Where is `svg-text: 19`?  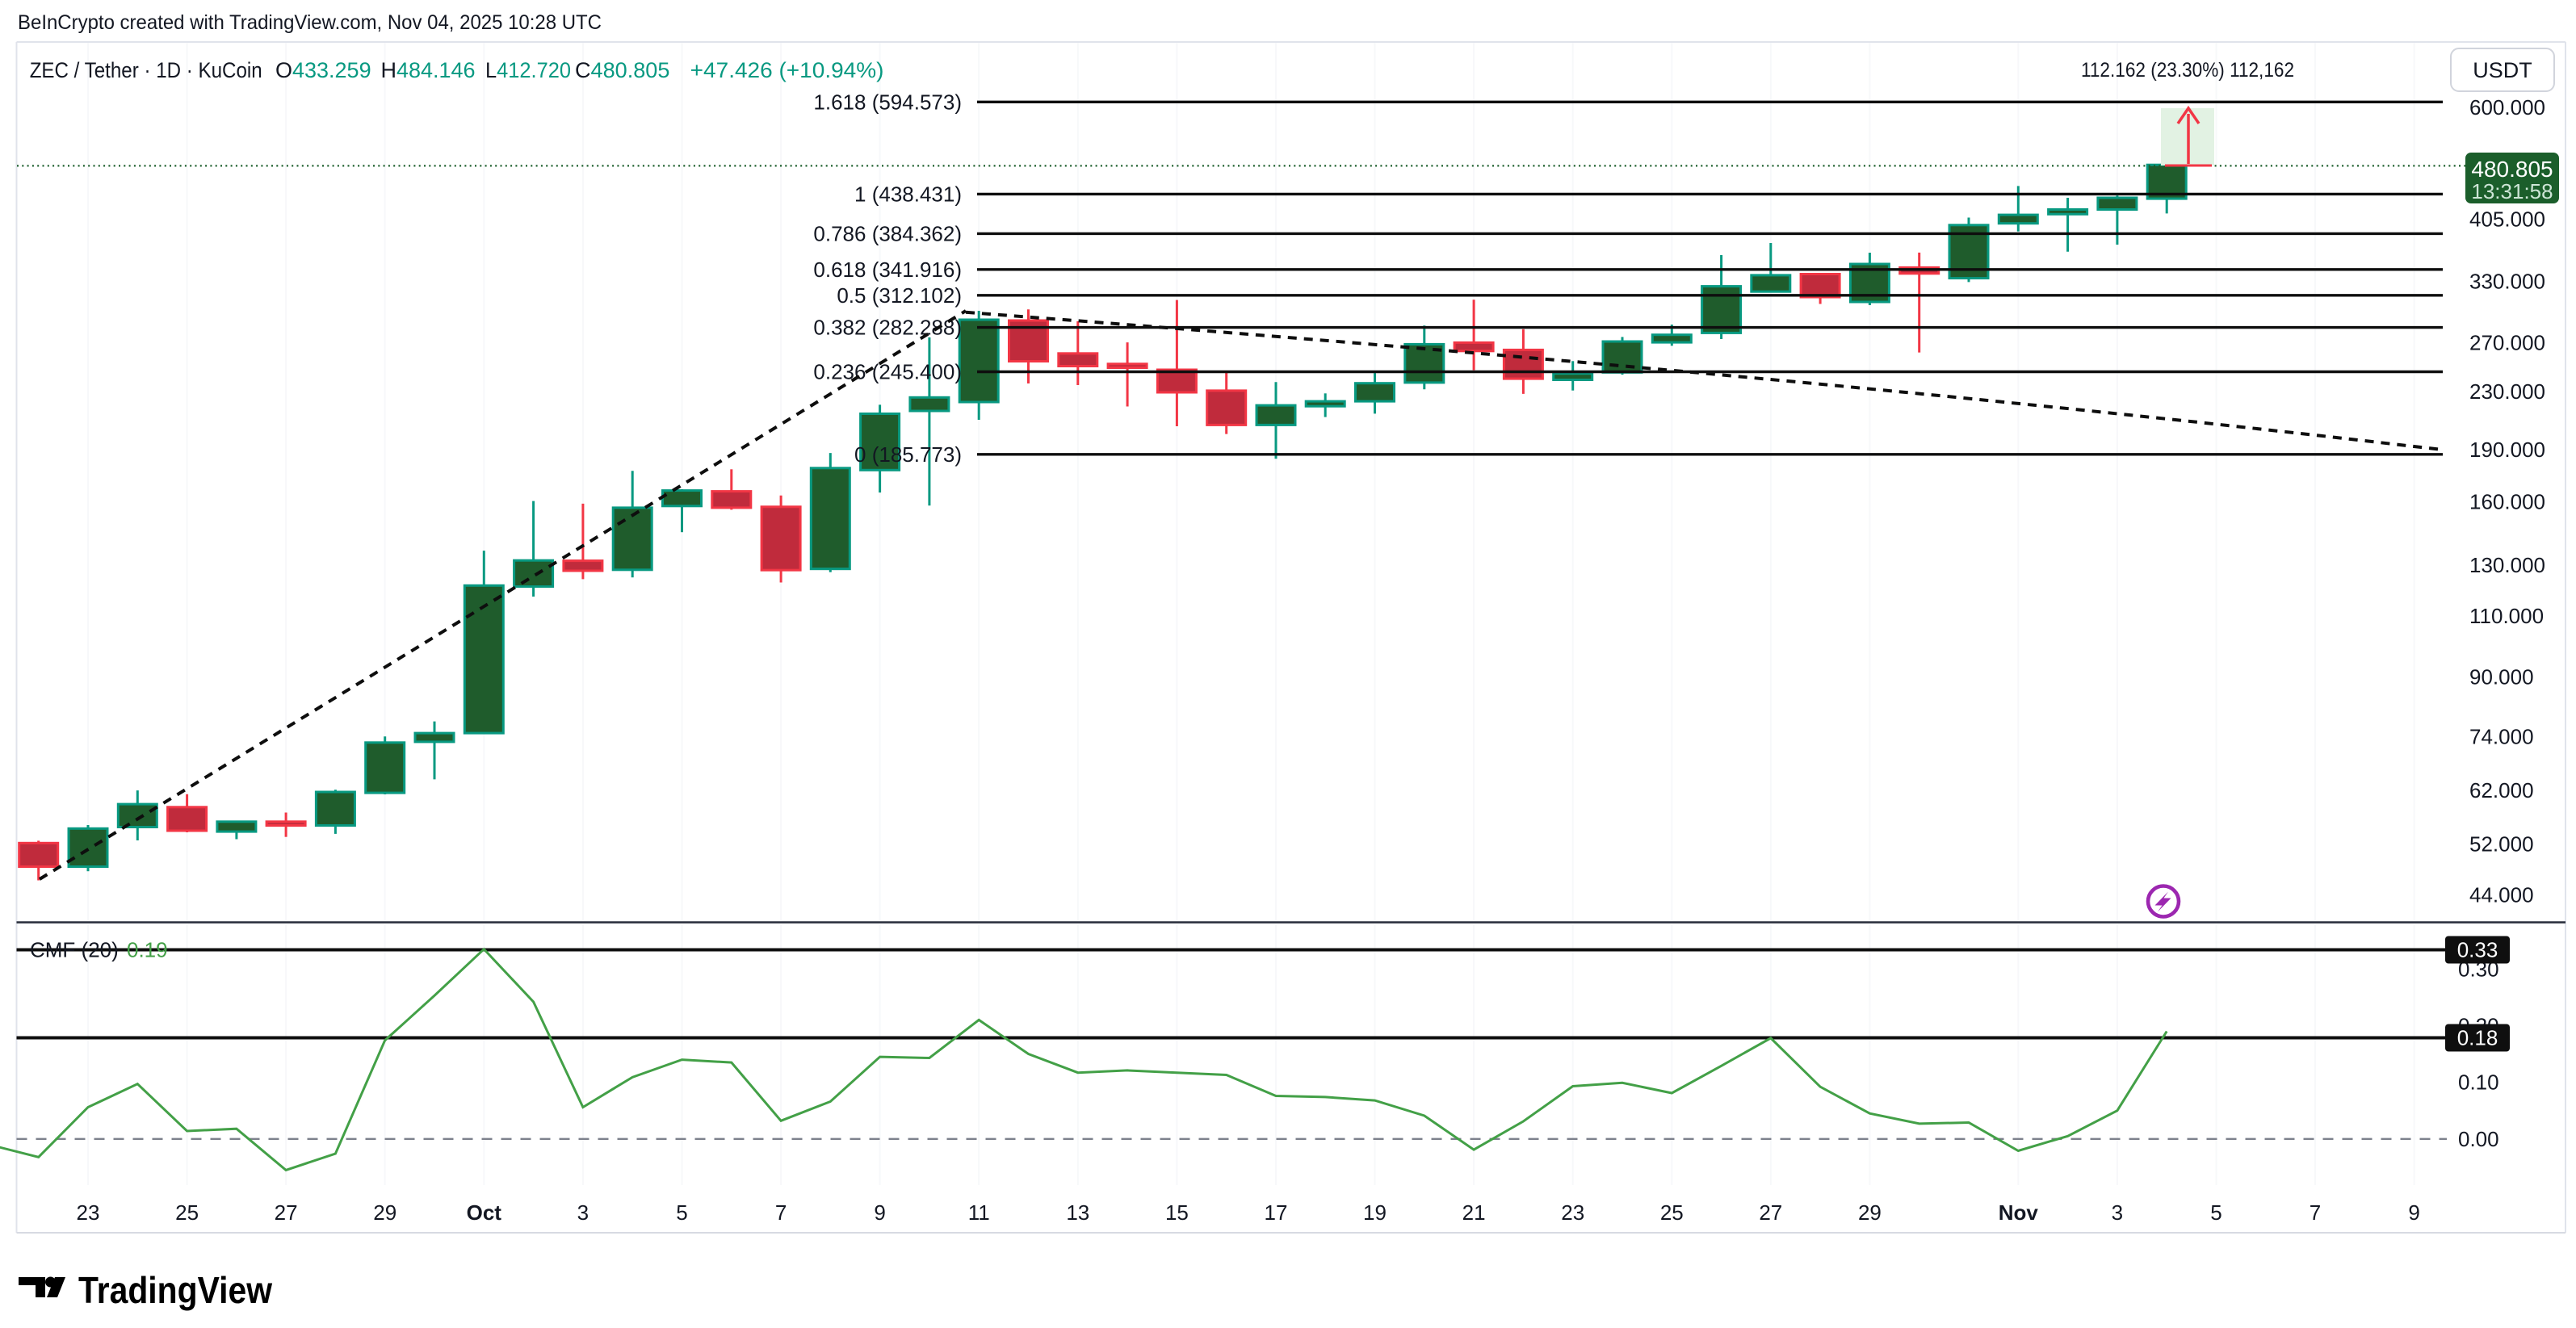
svg-text: 19 is located at coordinates (1375, 1212).